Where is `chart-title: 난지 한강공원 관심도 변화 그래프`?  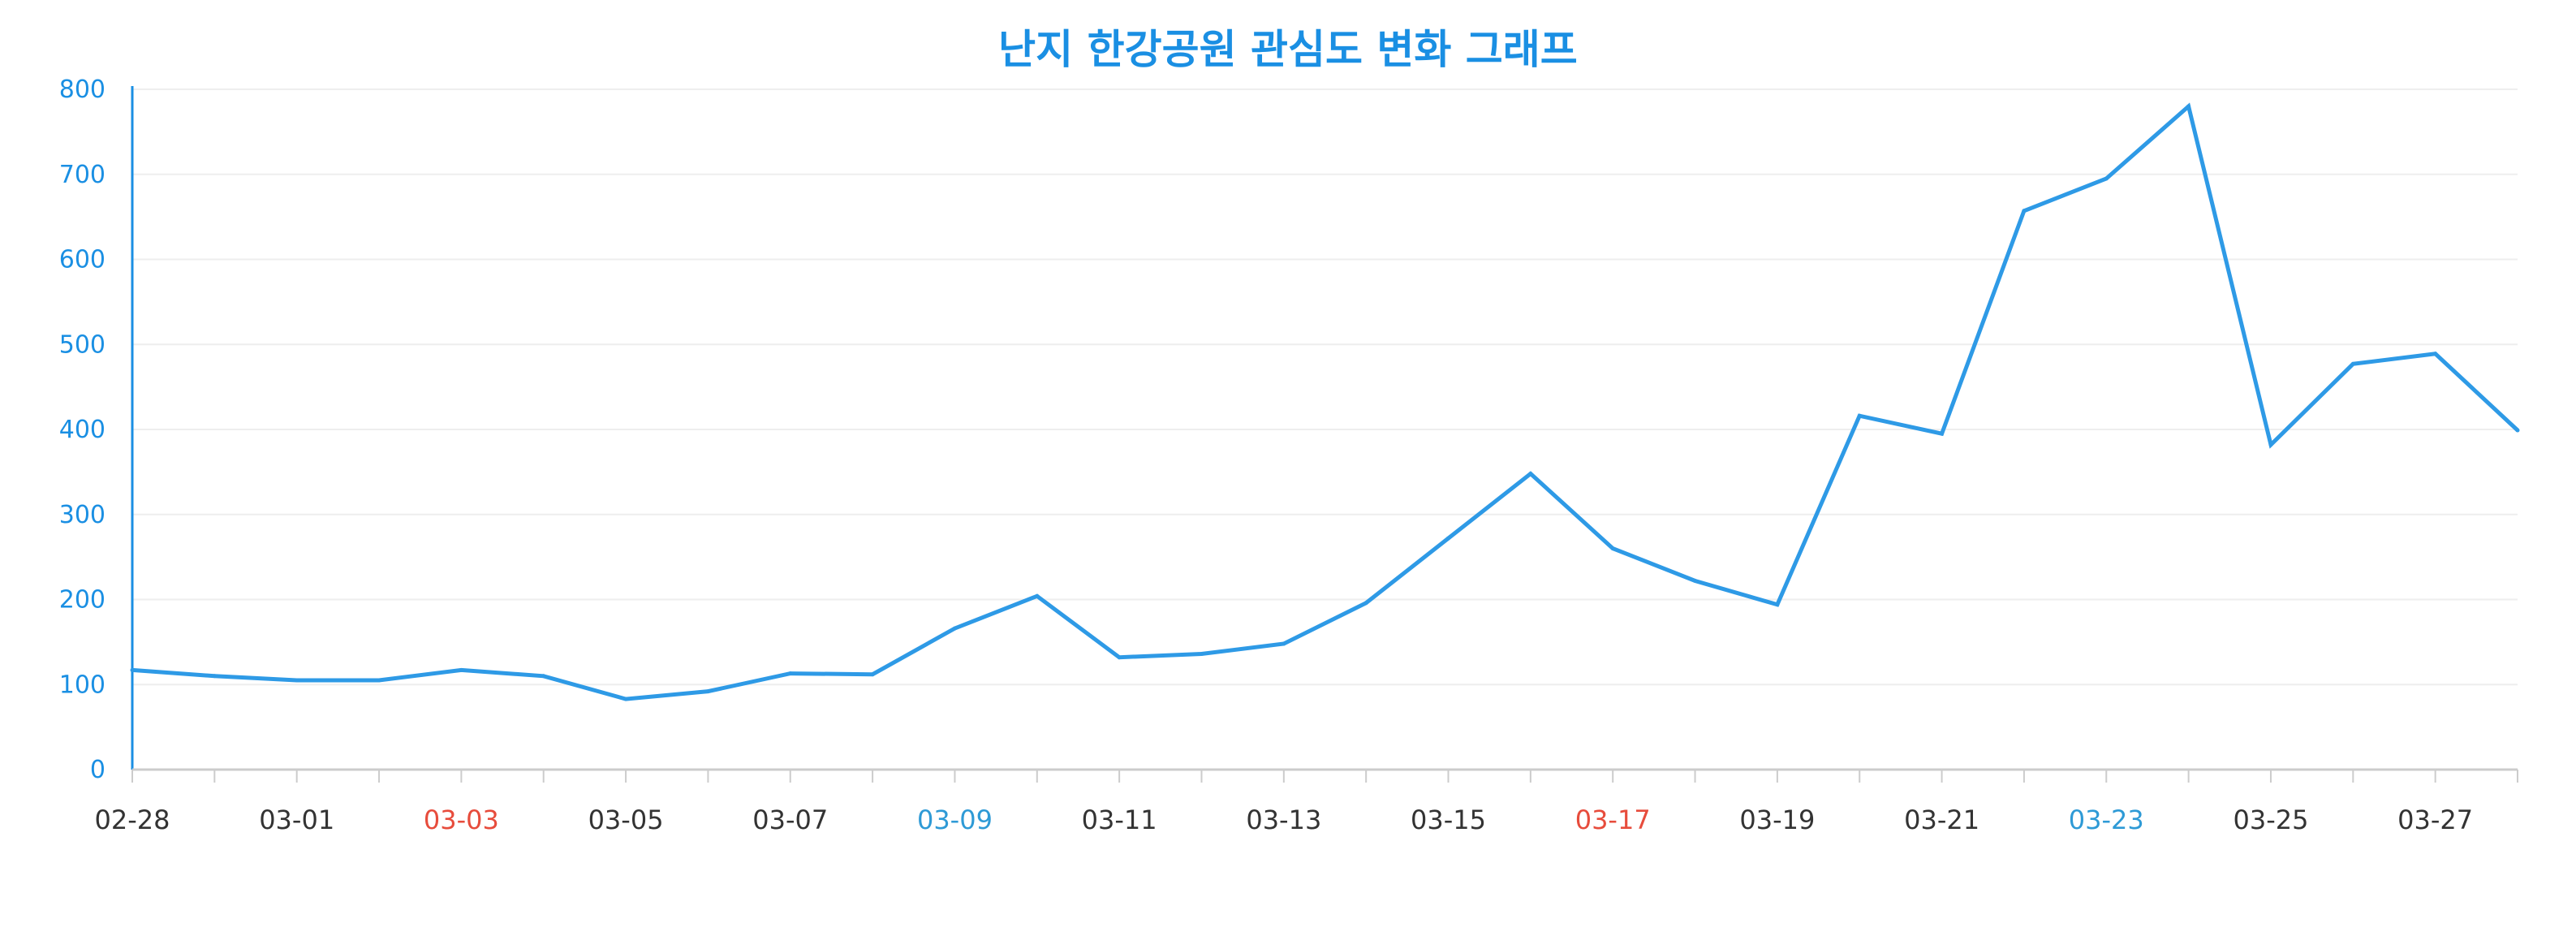 chart-title: 난지 한강공원 관심도 변화 그래프 is located at coordinates (1288, 49).